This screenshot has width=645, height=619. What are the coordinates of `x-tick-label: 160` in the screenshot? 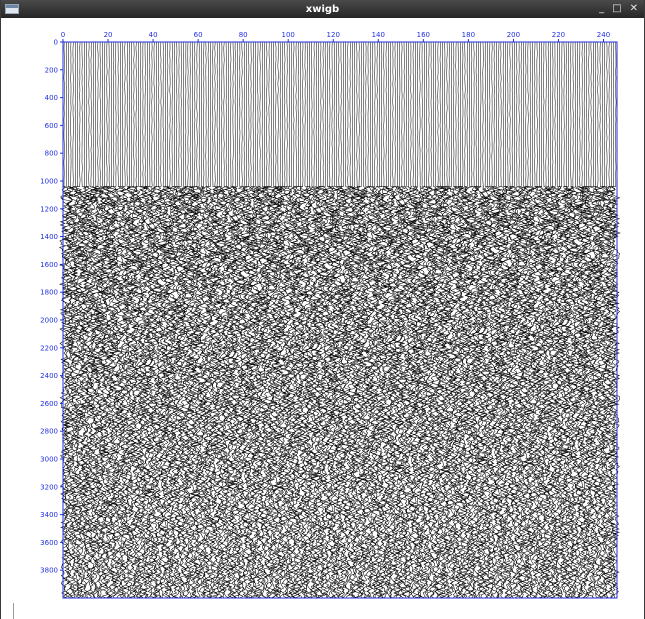 It's located at (423, 35).